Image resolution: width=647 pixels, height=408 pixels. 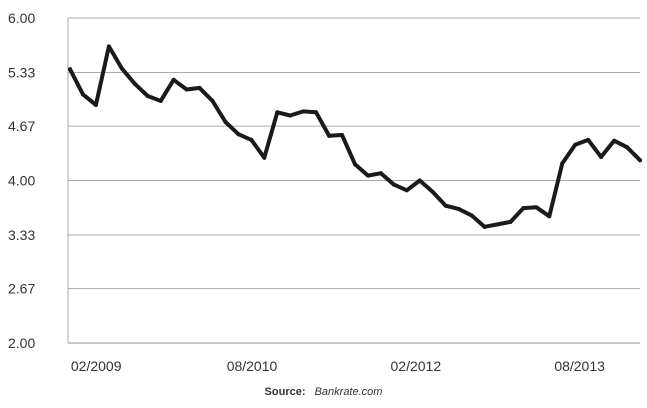 I want to click on y-tick-label: 4.67, so click(x=21, y=126).